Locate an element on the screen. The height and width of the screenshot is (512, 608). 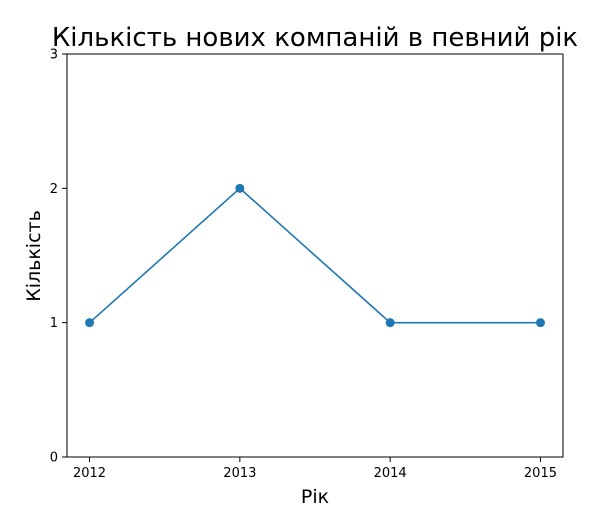
y-axis: 0 1 2 3 is located at coordinates (58, 257).